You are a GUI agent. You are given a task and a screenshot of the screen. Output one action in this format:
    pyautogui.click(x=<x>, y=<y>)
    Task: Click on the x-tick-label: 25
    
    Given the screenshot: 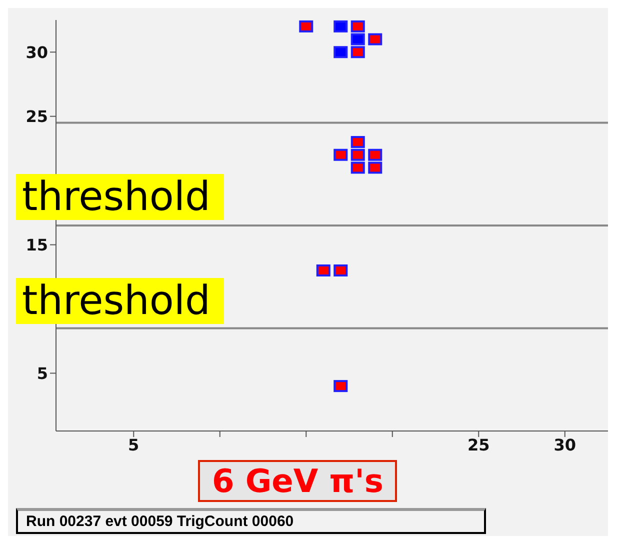 What is the action you would take?
    pyautogui.click(x=478, y=444)
    